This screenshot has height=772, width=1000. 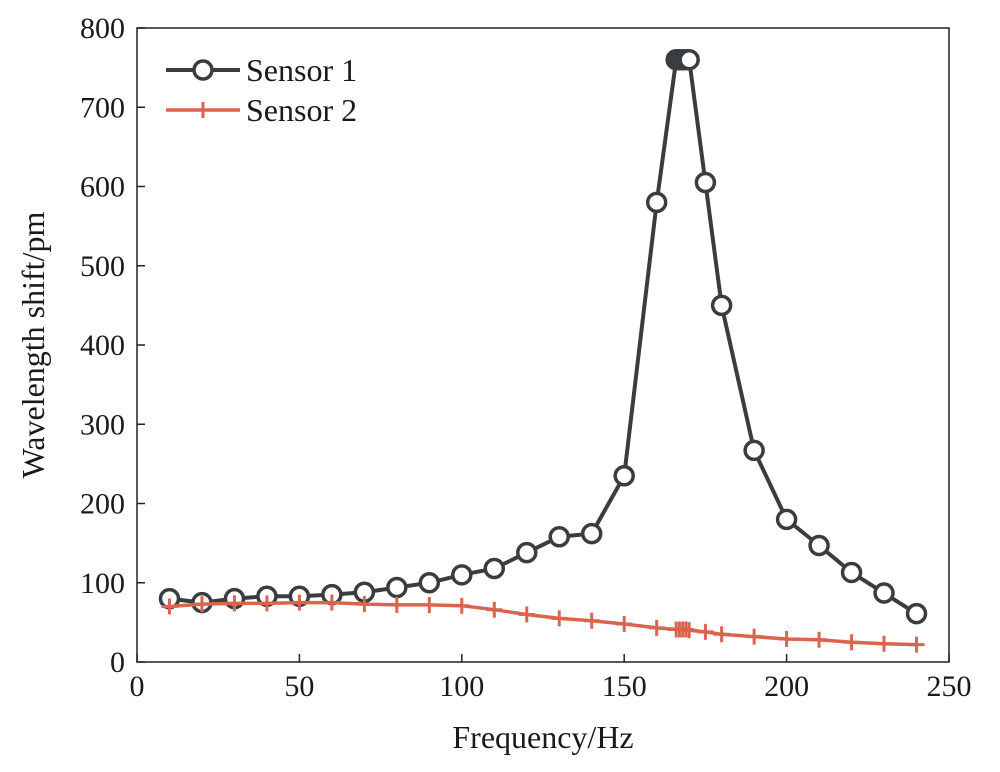 I want to click on x-tick-label: 150, so click(x=624, y=686).